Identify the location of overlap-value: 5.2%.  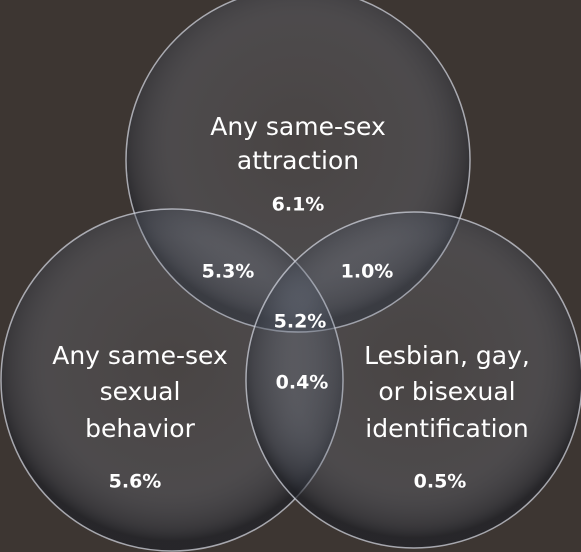
(300, 322).